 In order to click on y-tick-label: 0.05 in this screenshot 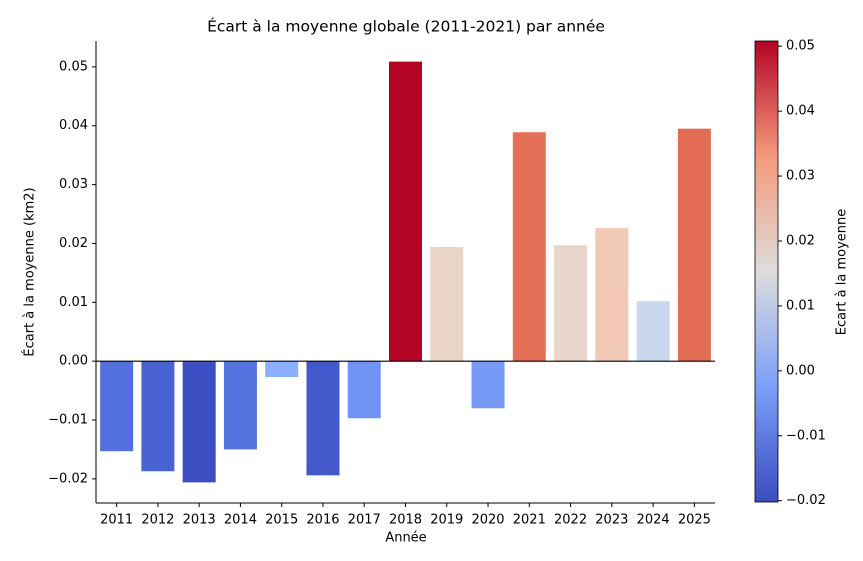, I will do `click(73, 66)`.